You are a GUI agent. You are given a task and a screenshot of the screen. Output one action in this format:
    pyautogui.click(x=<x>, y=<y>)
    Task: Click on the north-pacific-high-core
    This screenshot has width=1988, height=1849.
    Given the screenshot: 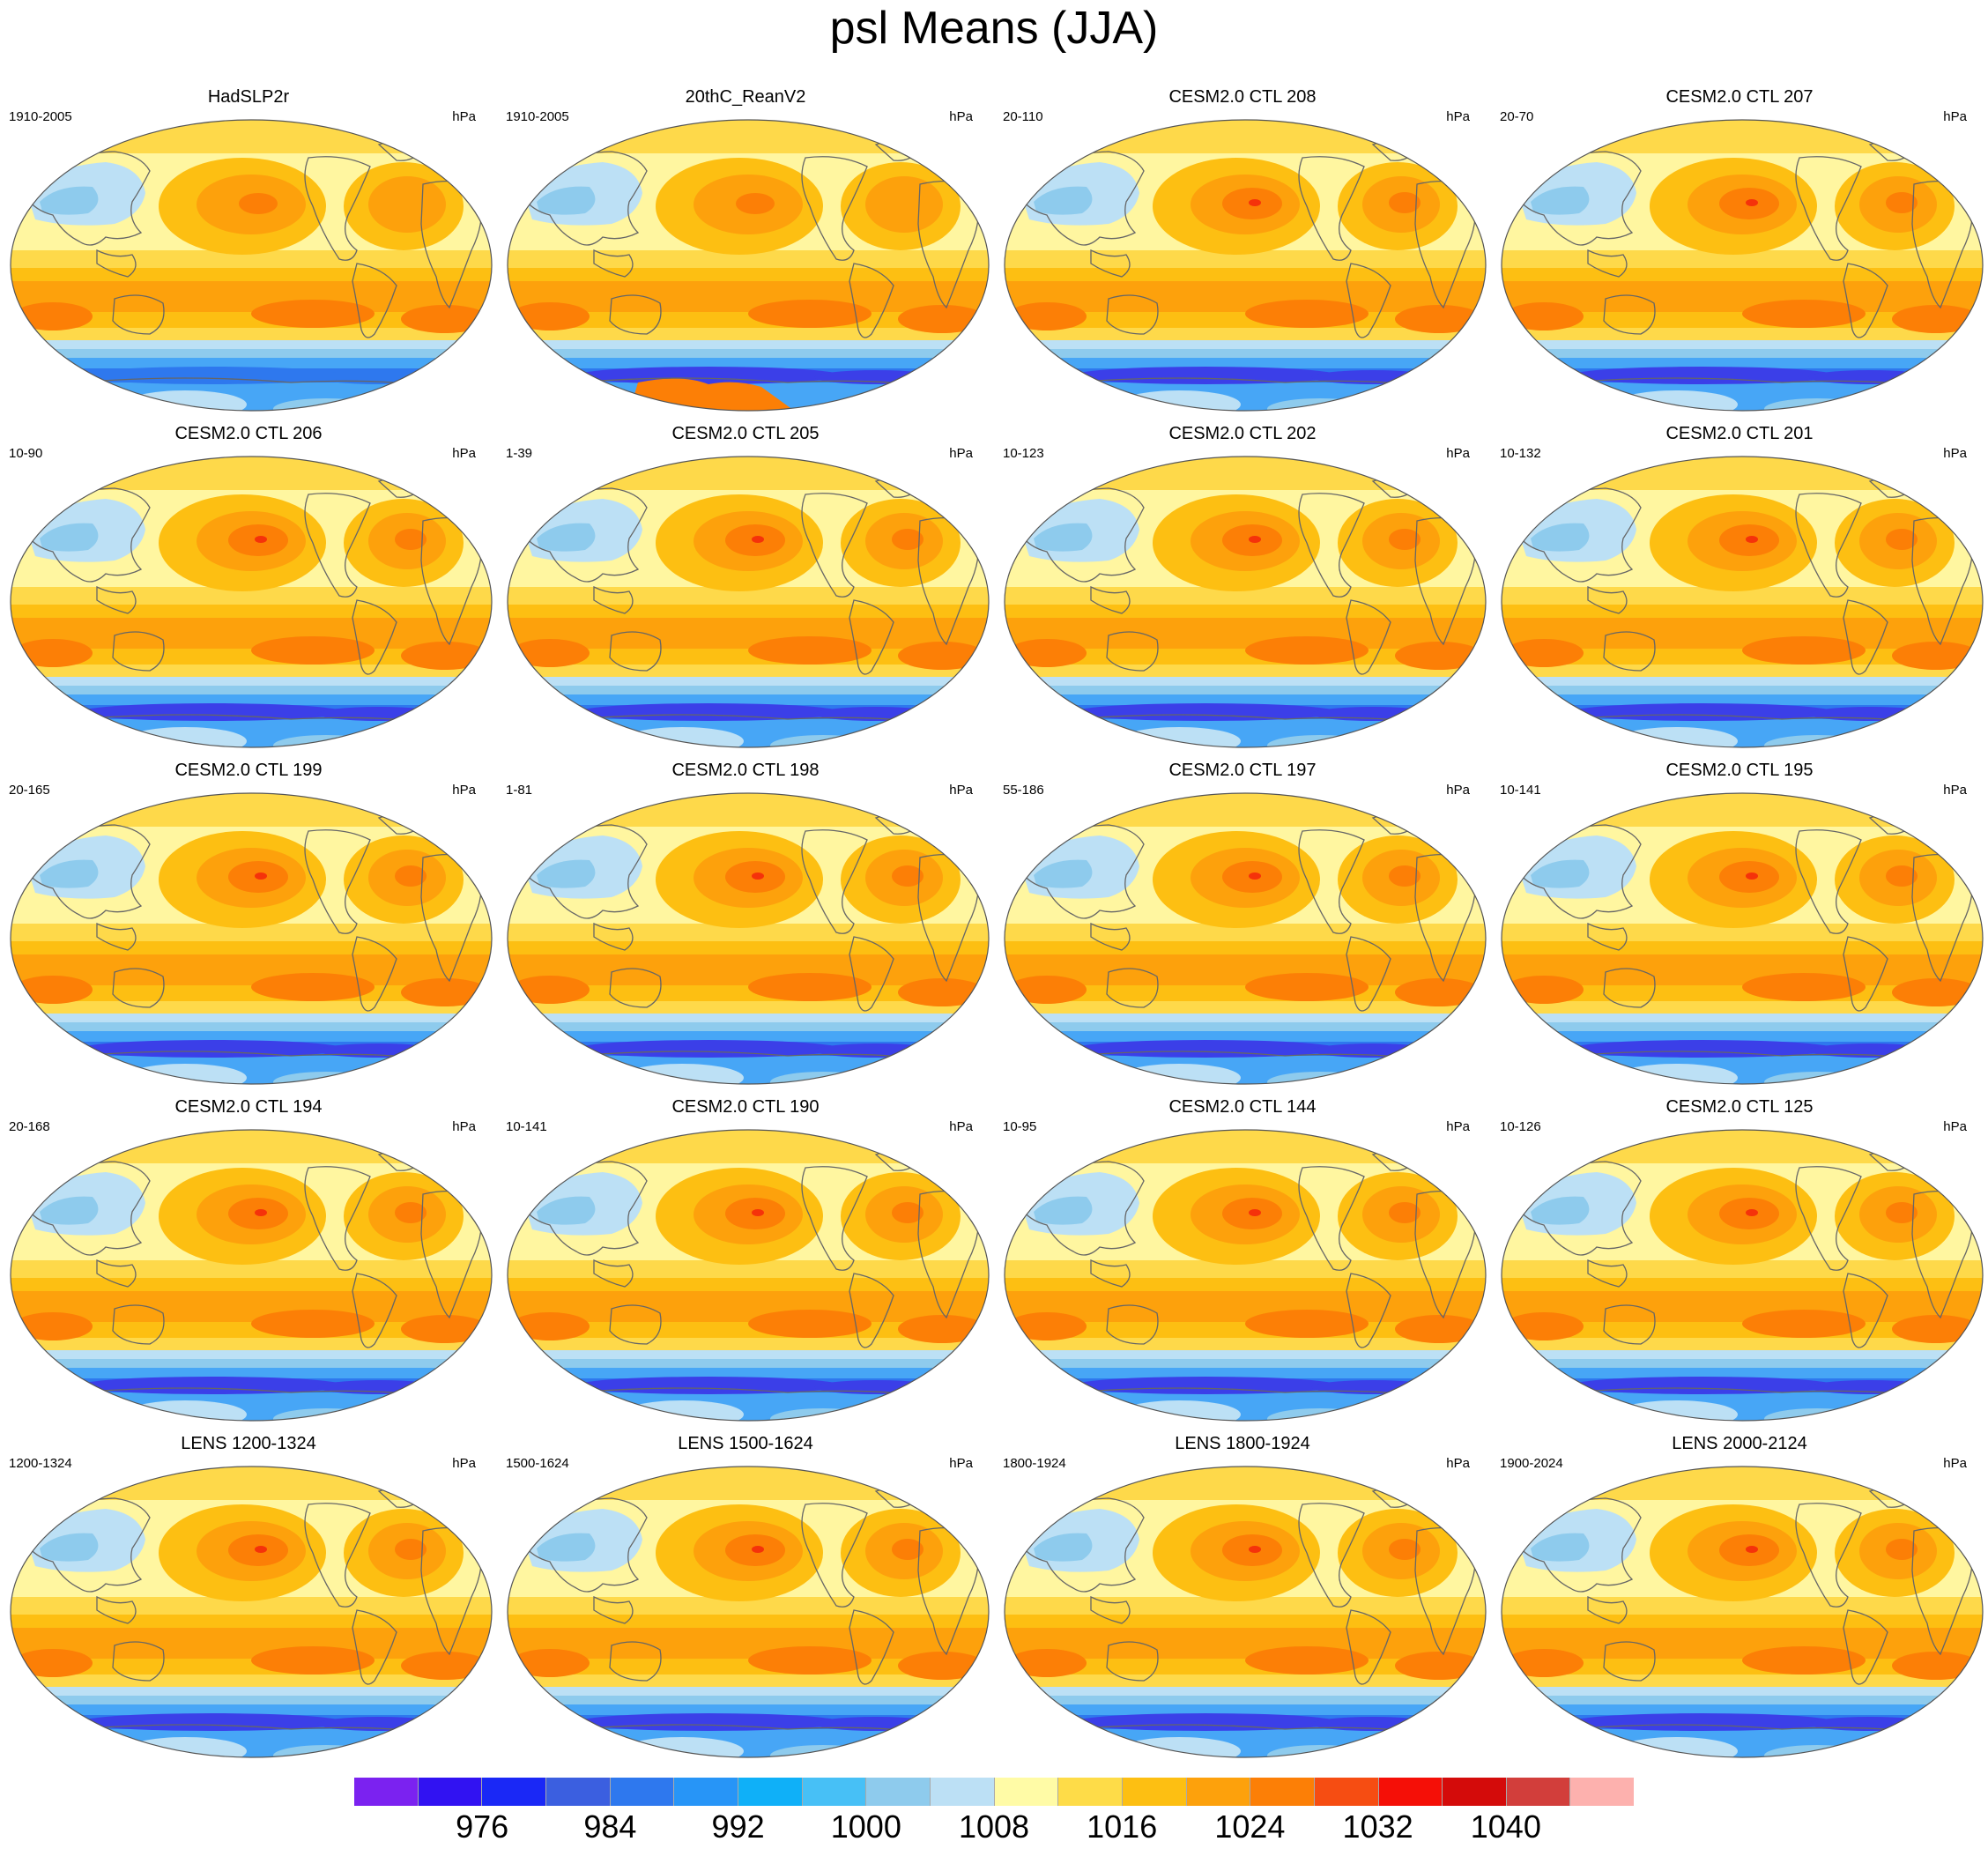 What is the action you would take?
    pyautogui.click(x=259, y=204)
    